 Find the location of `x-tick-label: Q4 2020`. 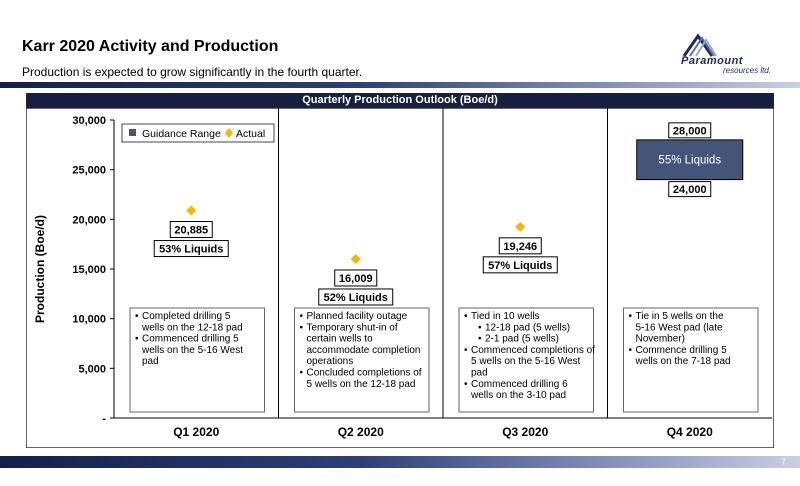

x-tick-label: Q4 2020 is located at coordinates (690, 432).